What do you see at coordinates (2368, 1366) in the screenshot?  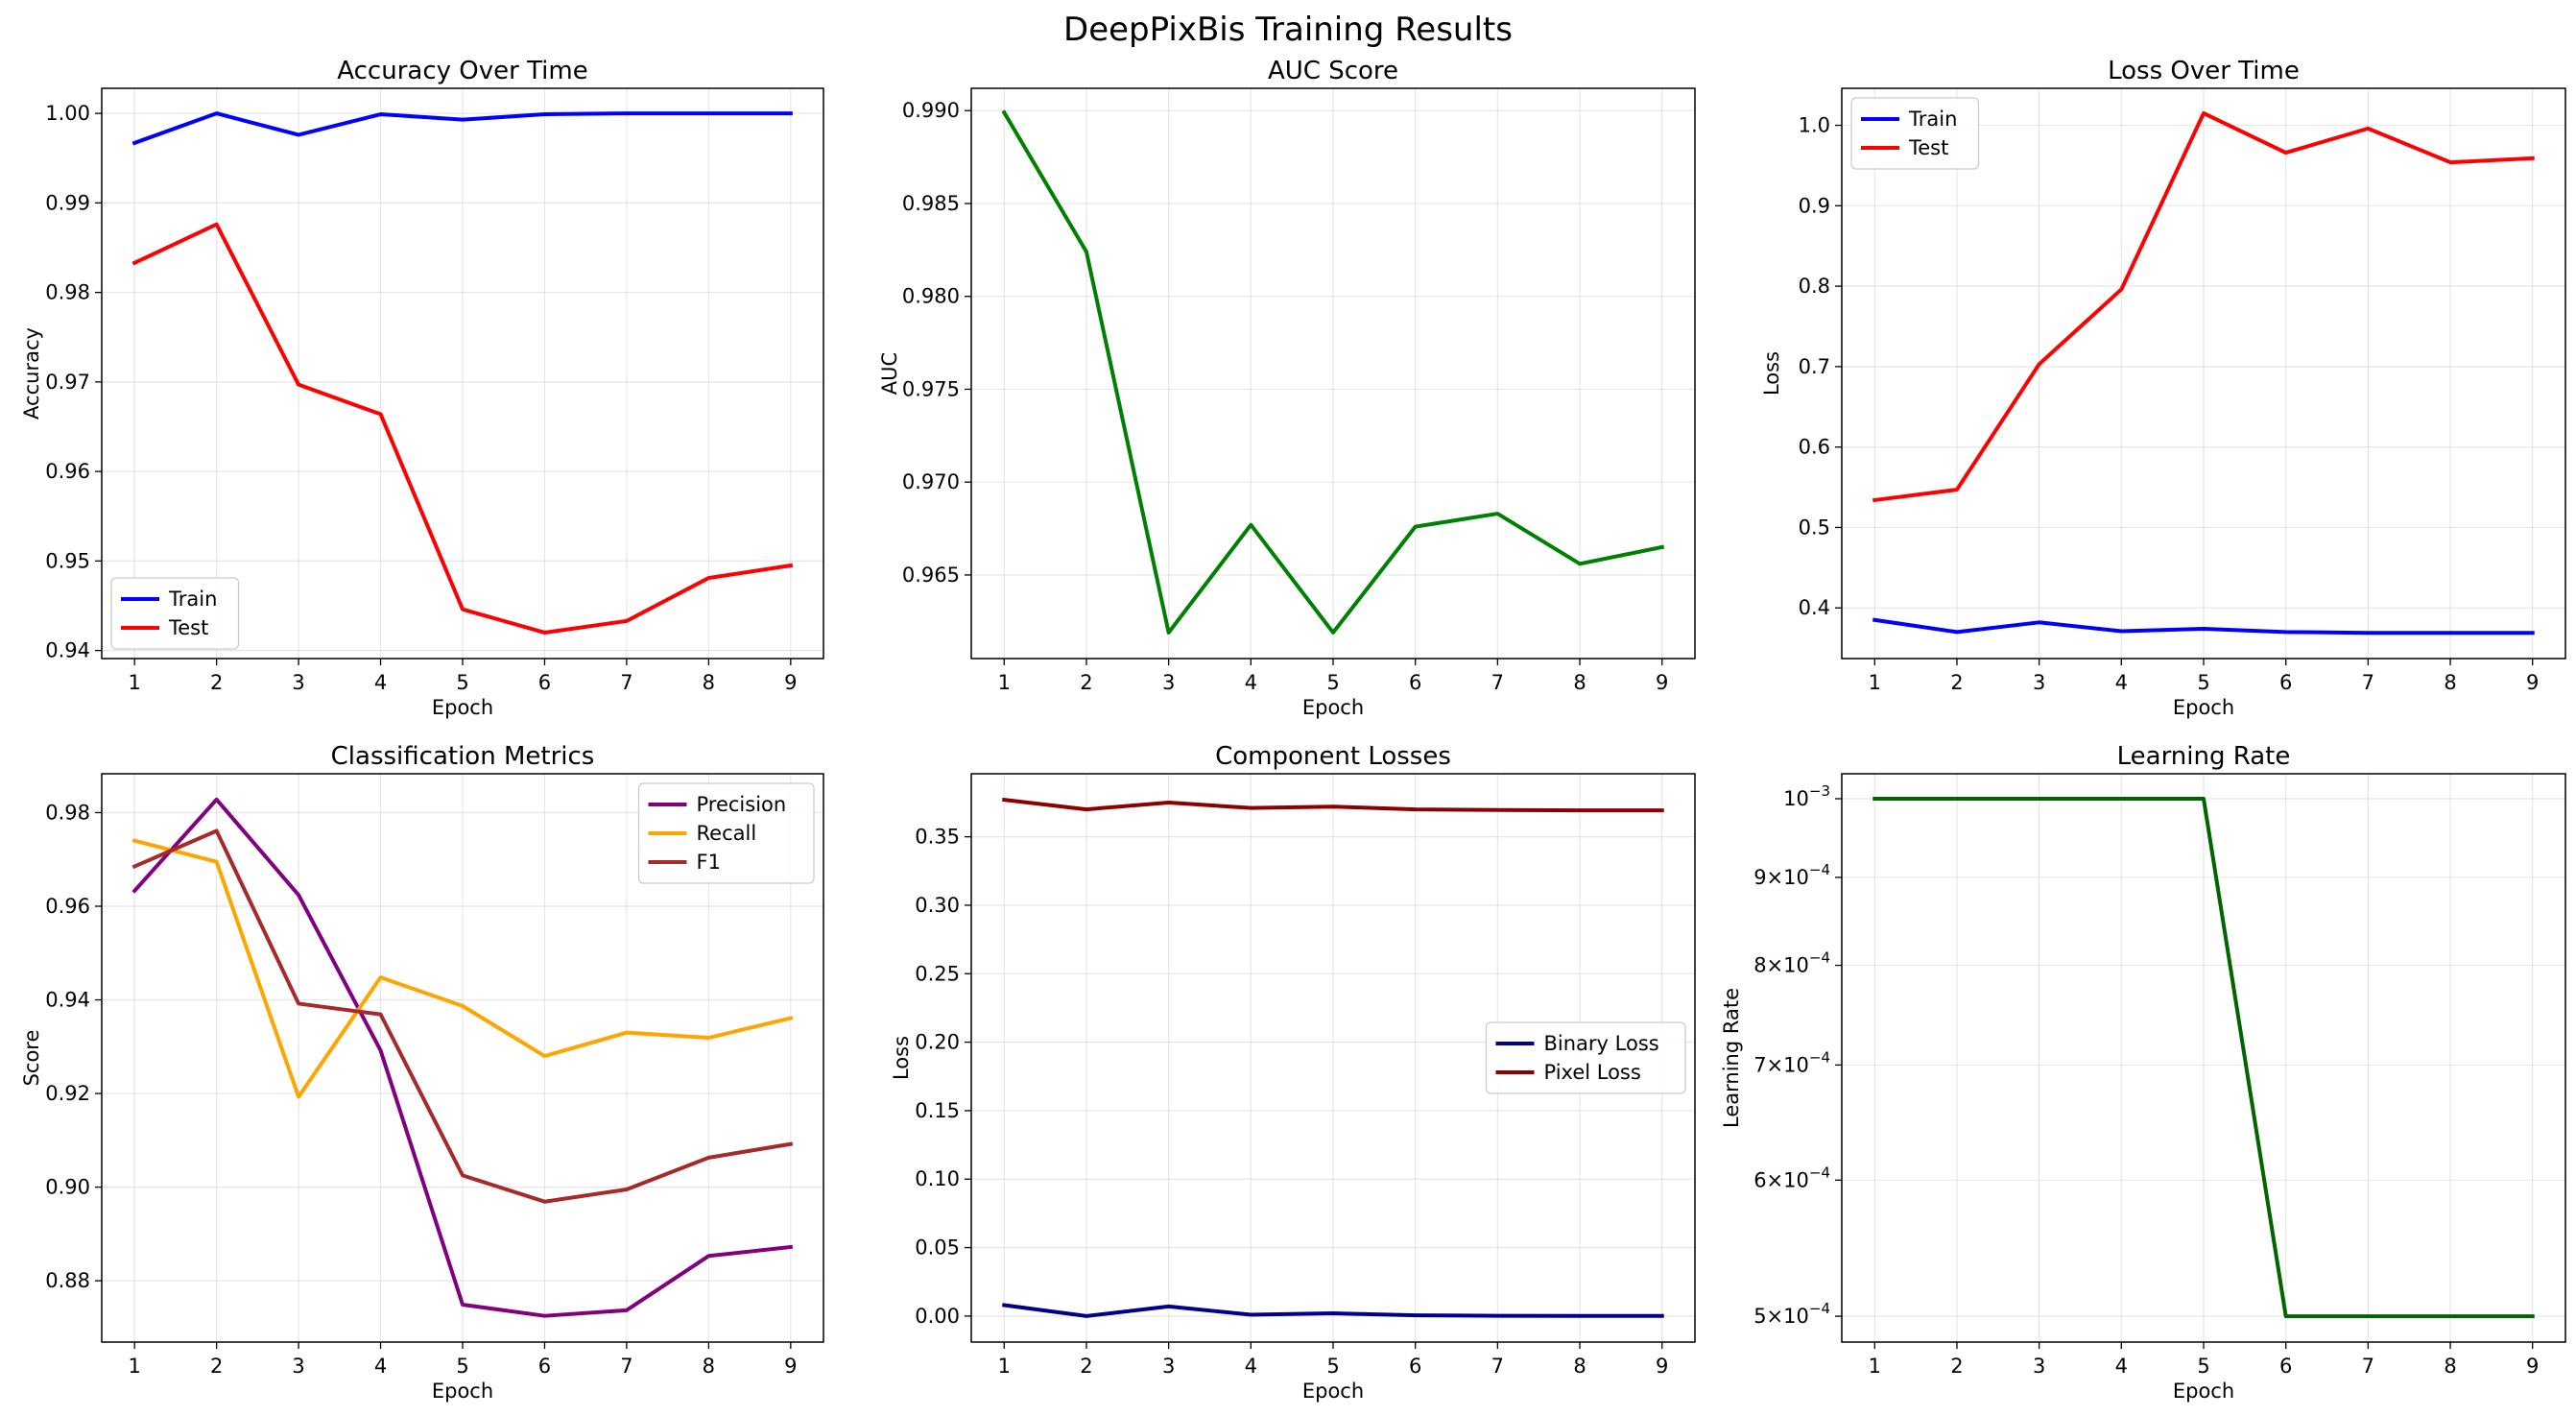 I see `chart-lr-xtick-label: 7` at bounding box center [2368, 1366].